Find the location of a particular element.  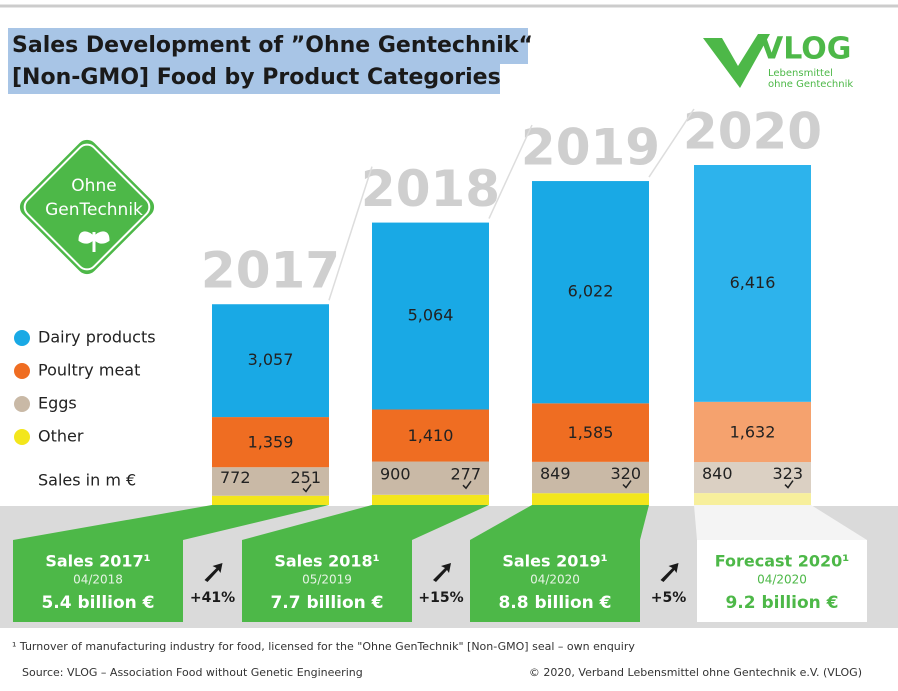

value-label: 1,359 is located at coordinates (271, 442).